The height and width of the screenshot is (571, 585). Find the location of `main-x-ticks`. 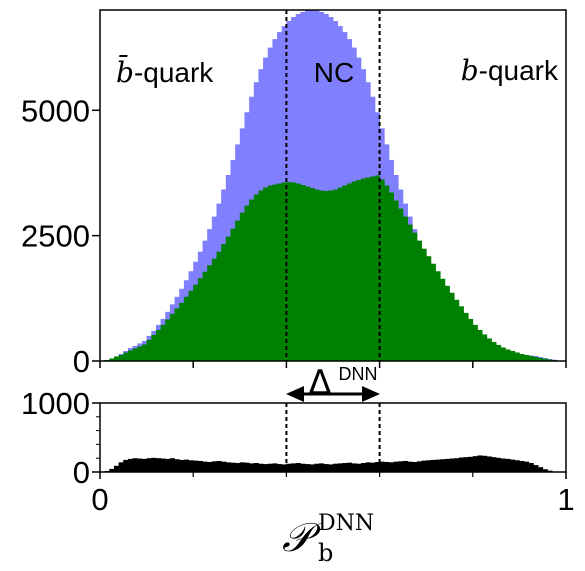

main-x-ticks is located at coordinates (333, 364).